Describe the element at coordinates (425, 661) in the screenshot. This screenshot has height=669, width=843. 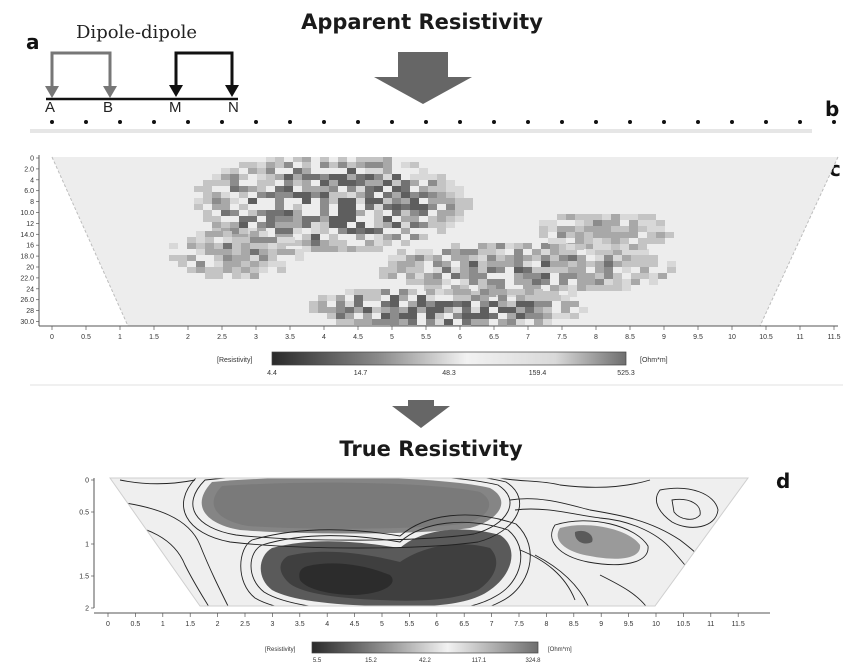
I see `colorbar2-tick-label: 42.2` at that location.